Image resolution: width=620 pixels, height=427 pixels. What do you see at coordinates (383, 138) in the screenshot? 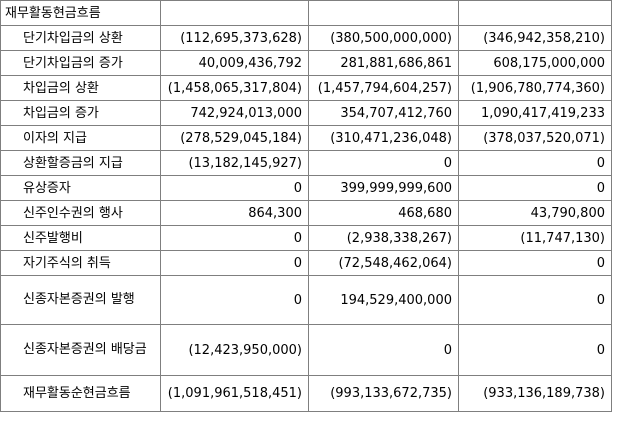
I see `value-cell: (310,471,236,048)` at bounding box center [383, 138].